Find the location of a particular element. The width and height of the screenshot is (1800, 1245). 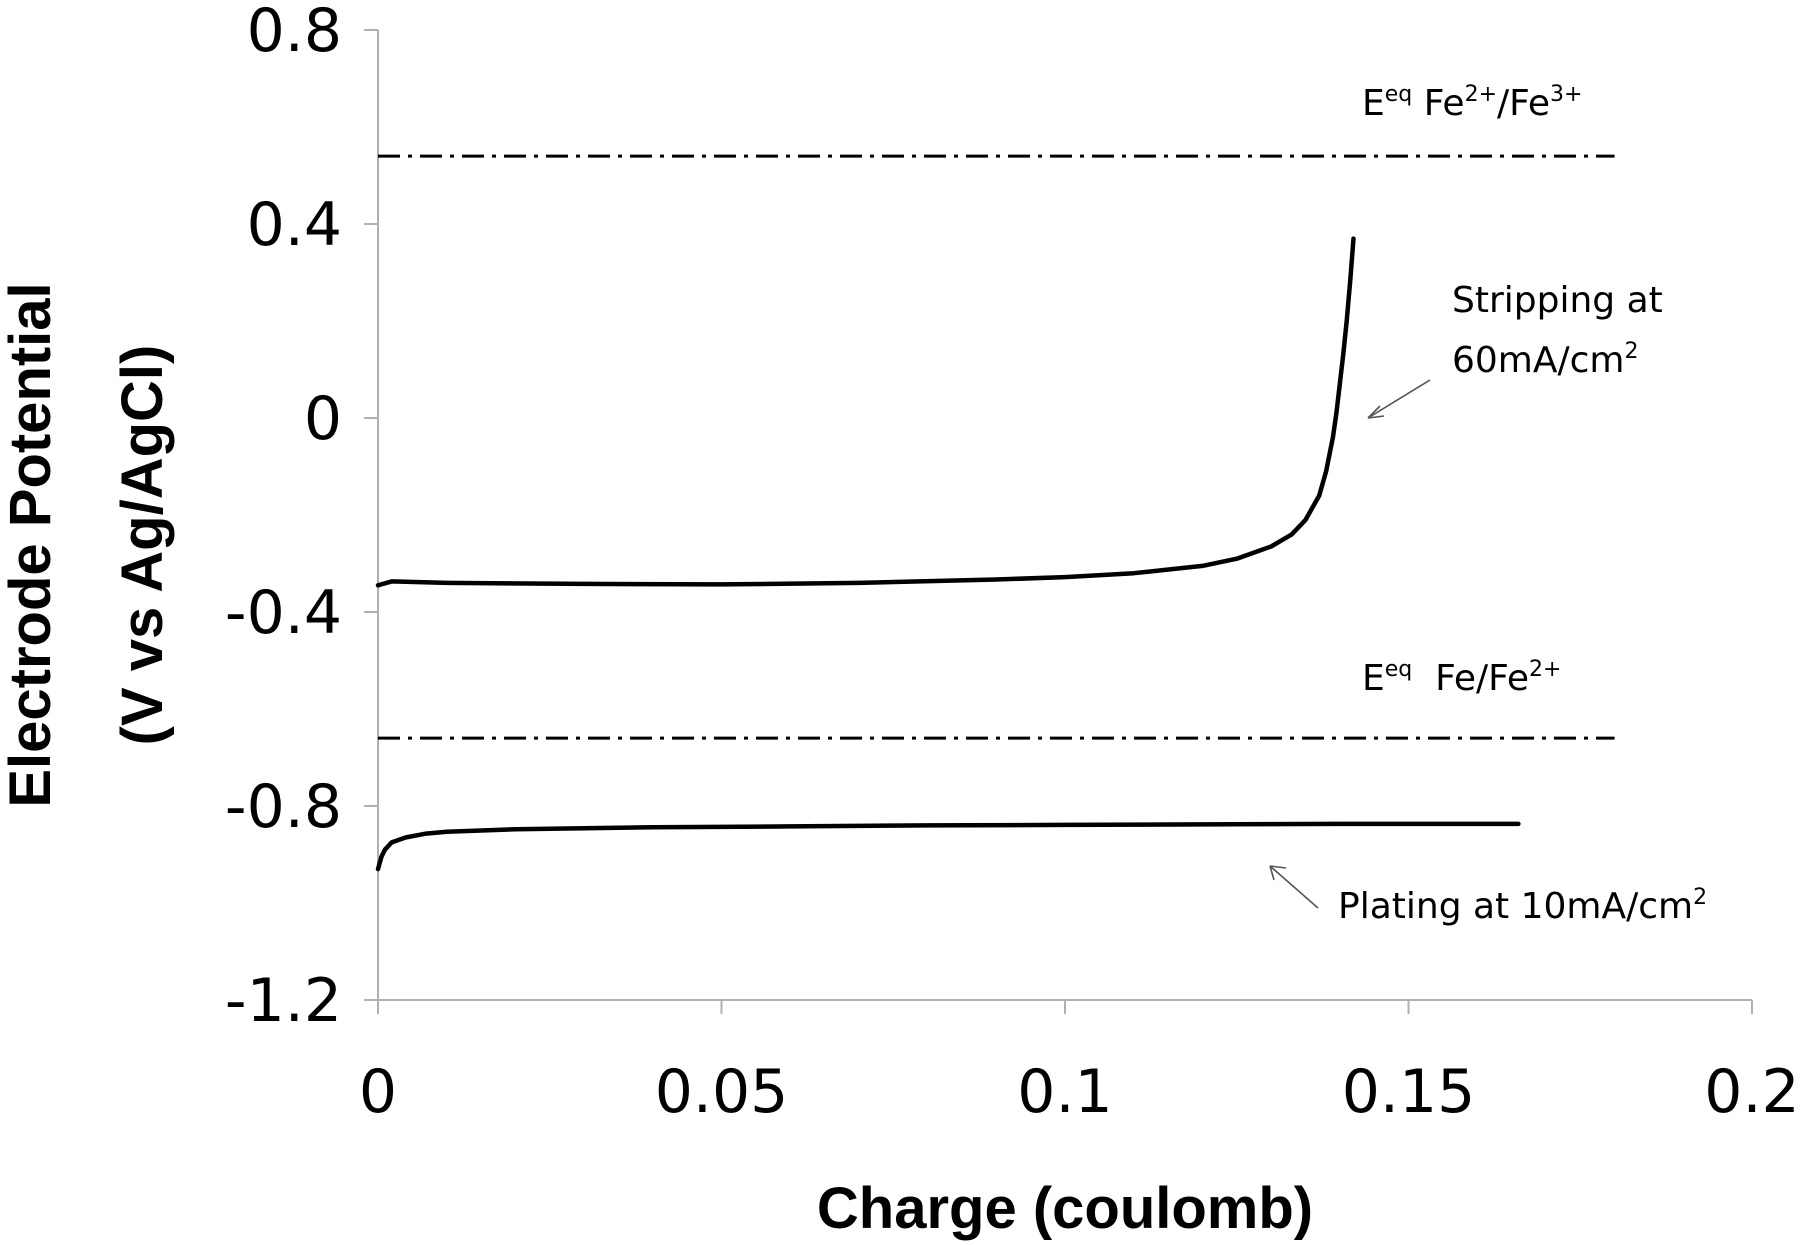

y-tick-label: -0.4 is located at coordinates (283, 613).